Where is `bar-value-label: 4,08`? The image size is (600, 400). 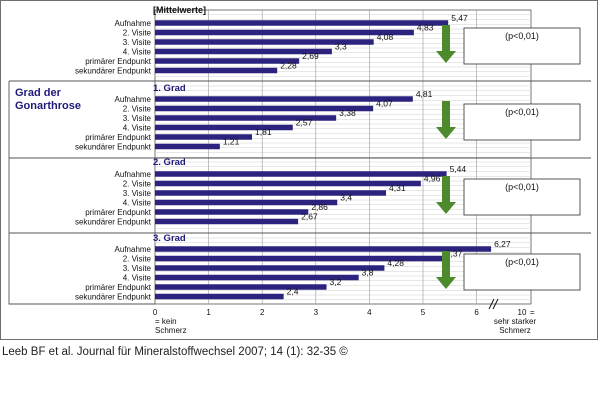
bar-value-label: 4,08 is located at coordinates (385, 37).